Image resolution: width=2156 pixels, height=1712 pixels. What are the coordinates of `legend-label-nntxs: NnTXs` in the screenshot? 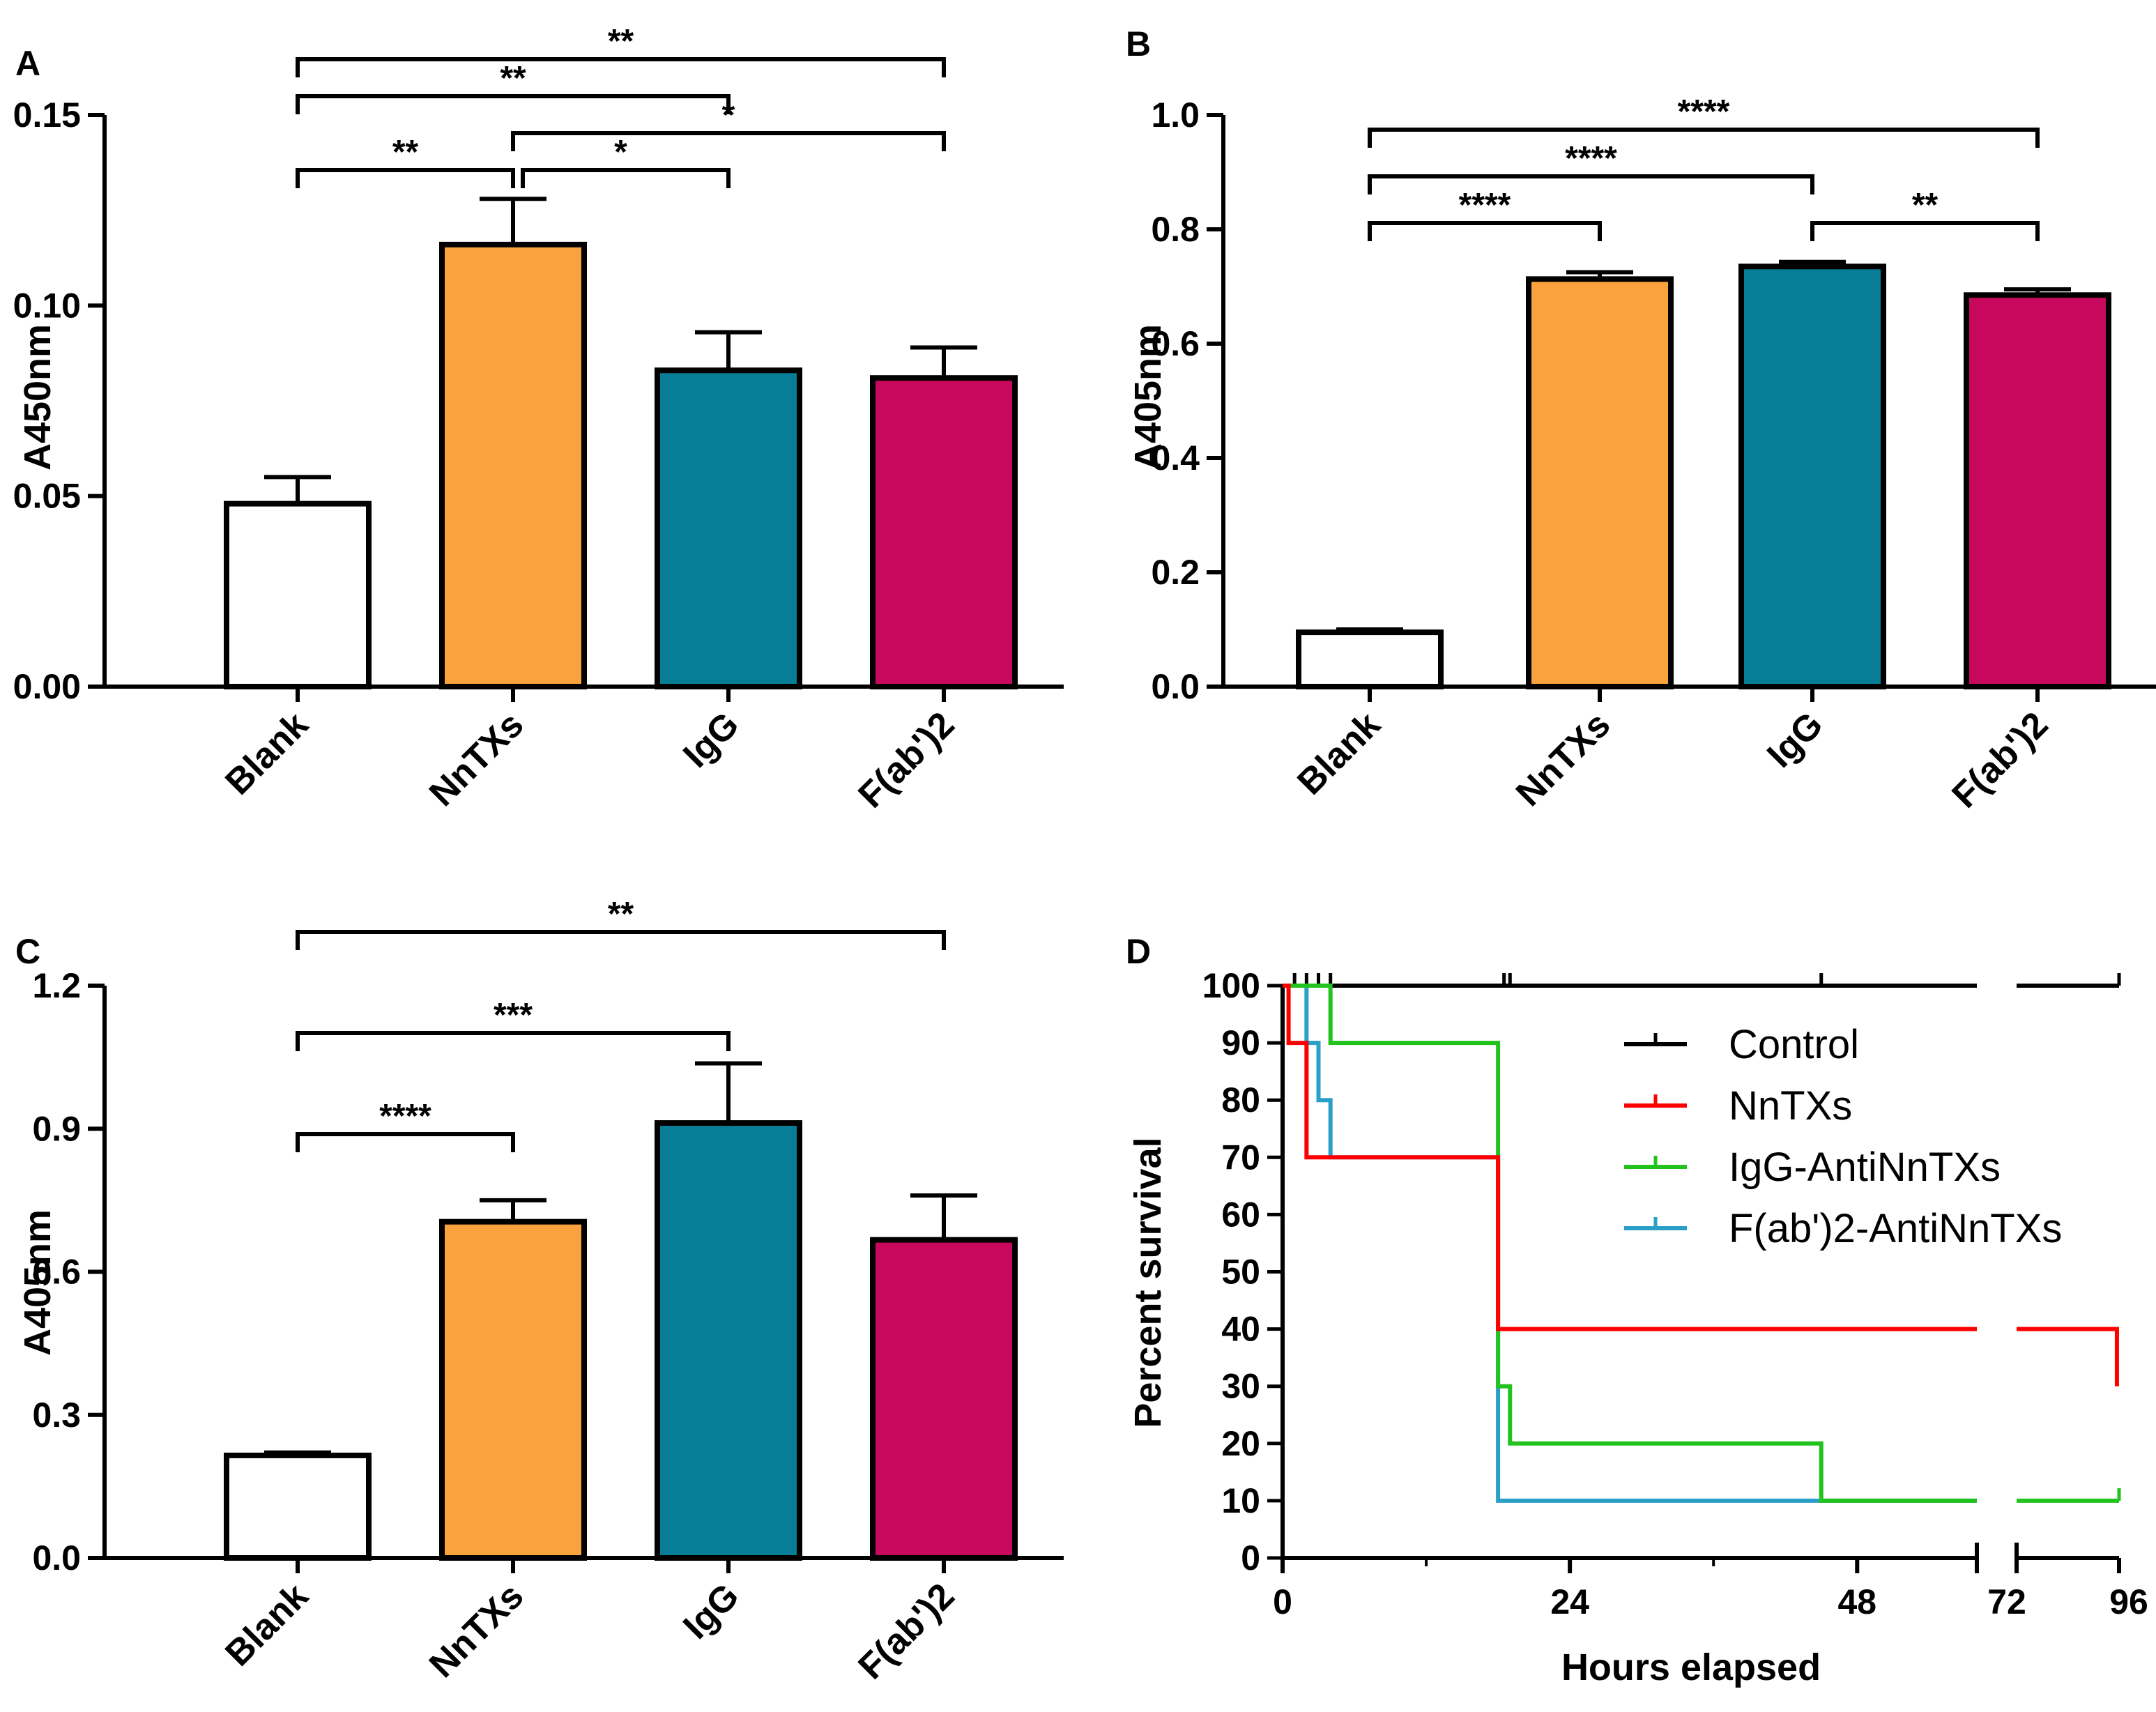 It's located at (1790, 1106).